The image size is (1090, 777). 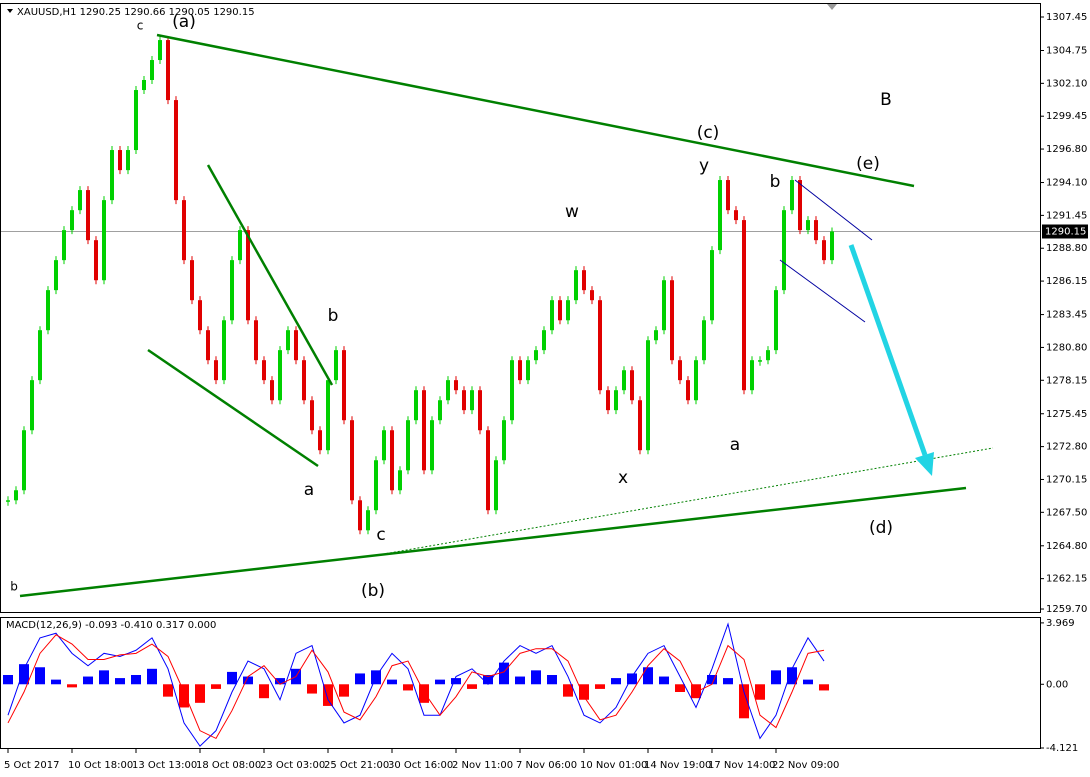 I want to click on dotted-line, so click(x=685, y=501).